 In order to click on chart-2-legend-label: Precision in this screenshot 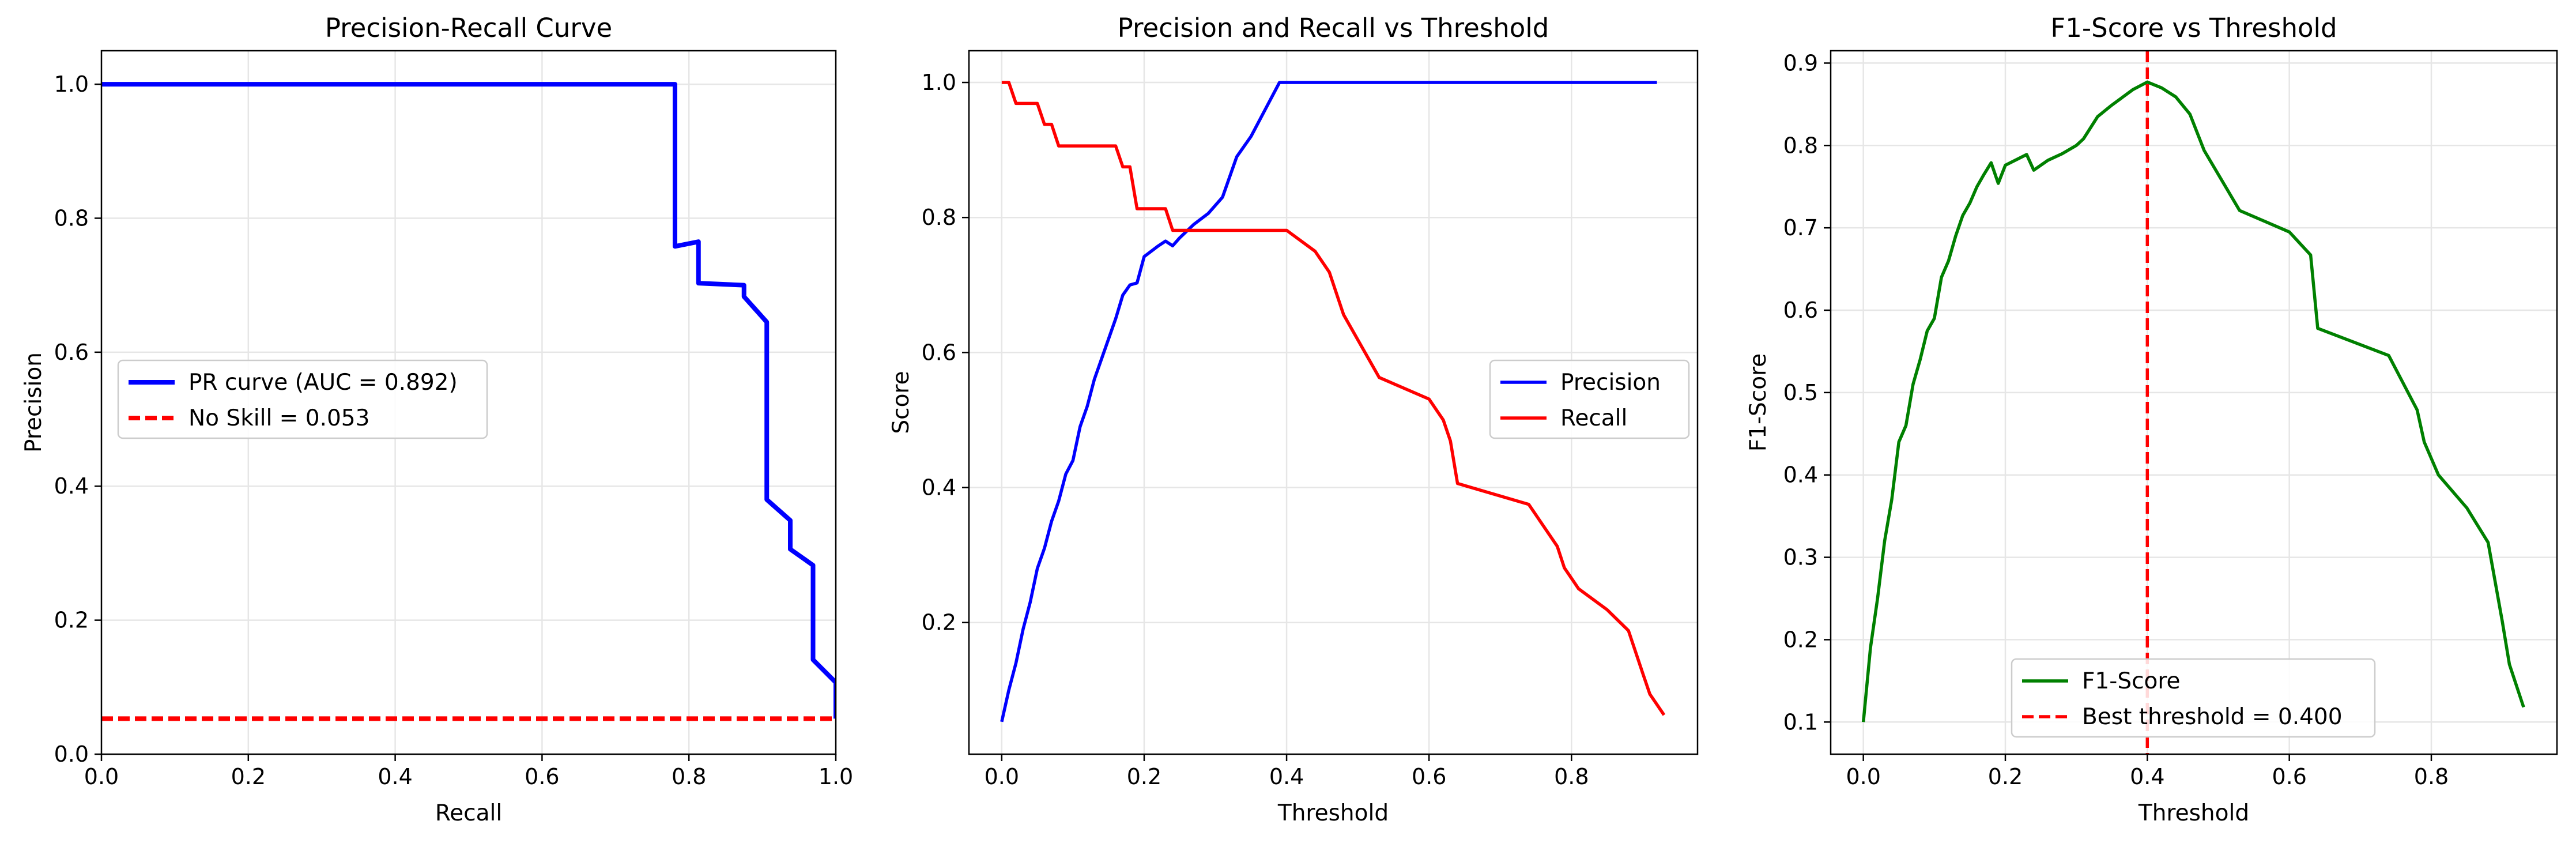, I will do `click(1610, 383)`.